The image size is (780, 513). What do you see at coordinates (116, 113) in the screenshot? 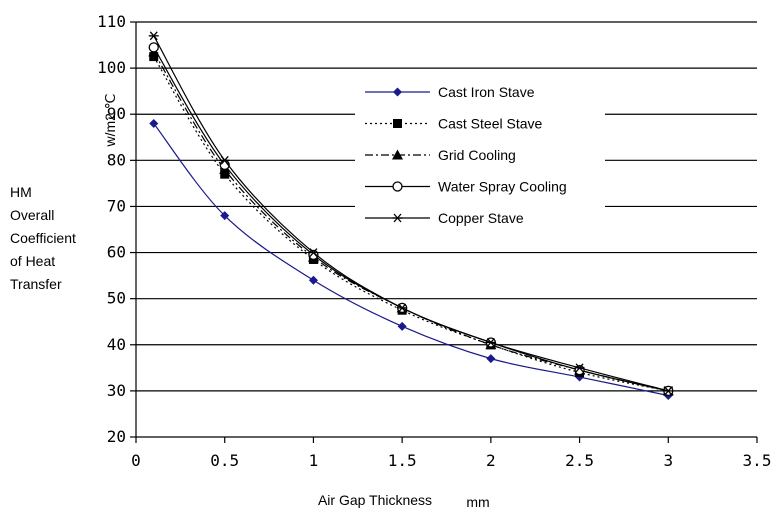
I see `y-tick-label: 90` at bounding box center [116, 113].